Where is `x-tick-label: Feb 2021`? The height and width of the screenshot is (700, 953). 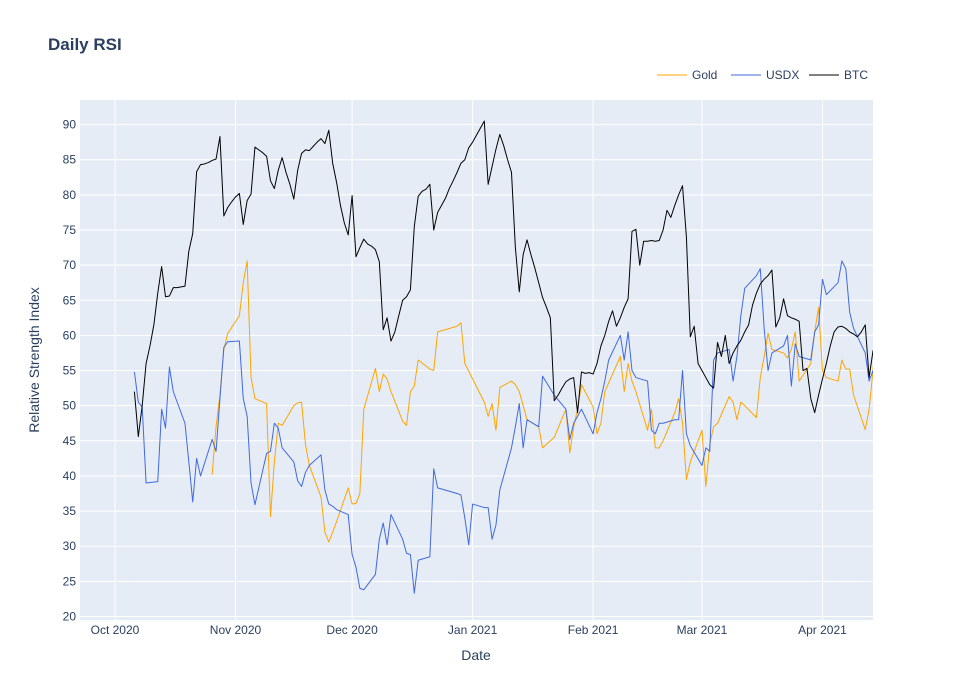 x-tick-label: Feb 2021 is located at coordinates (593, 630).